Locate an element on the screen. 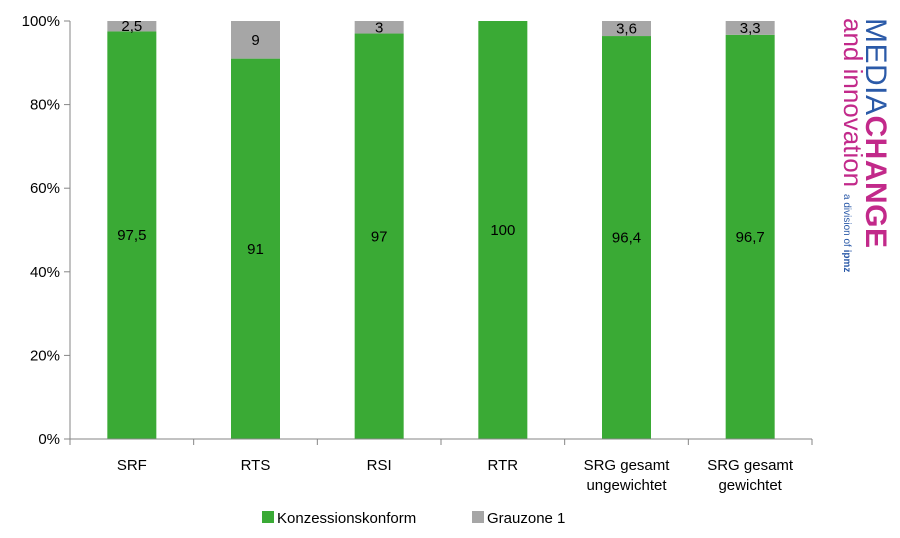 Image resolution: width=900 pixels, height=538 pixels. data-label: 97,5 is located at coordinates (131, 235).